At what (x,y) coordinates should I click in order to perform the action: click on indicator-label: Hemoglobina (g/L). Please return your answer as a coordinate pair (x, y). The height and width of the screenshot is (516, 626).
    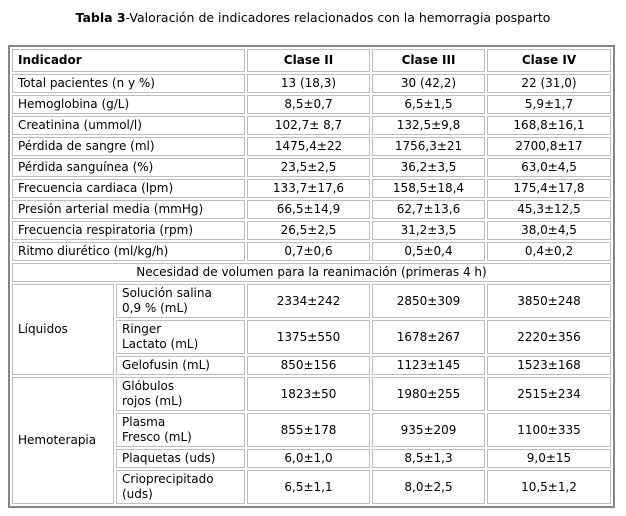
    Looking at the image, I should click on (128, 104).